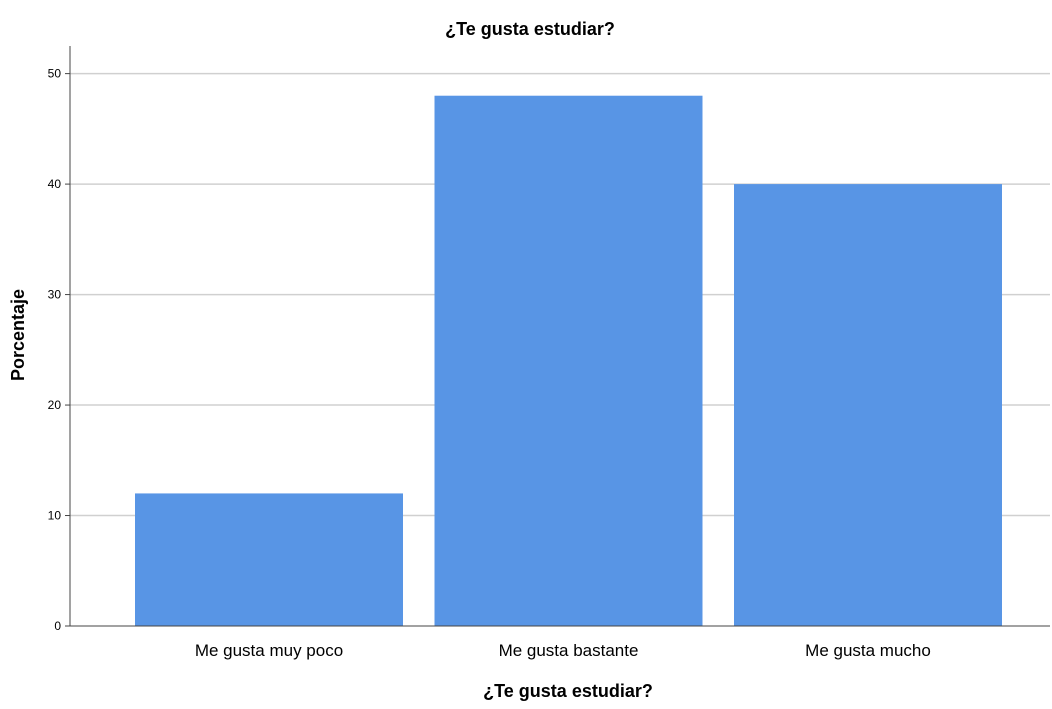  I want to click on y-tick-label: 40, so click(55, 184).